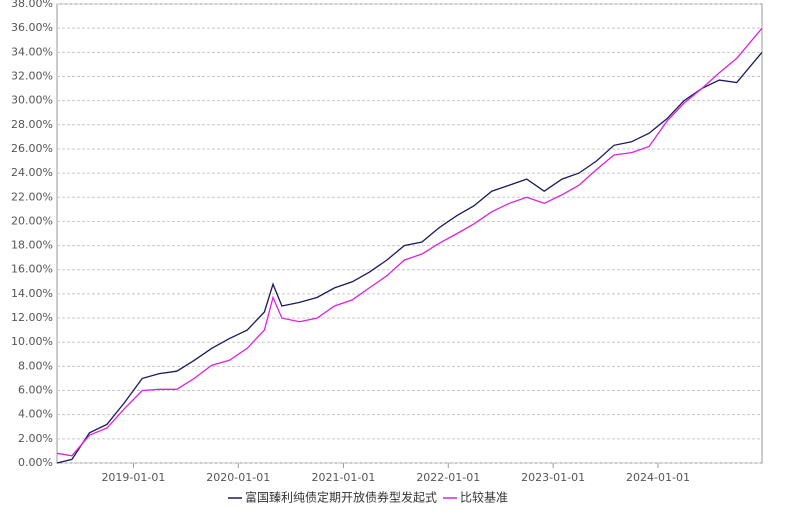  I want to click on x-tick-label: 2020-01-01, so click(238, 477).